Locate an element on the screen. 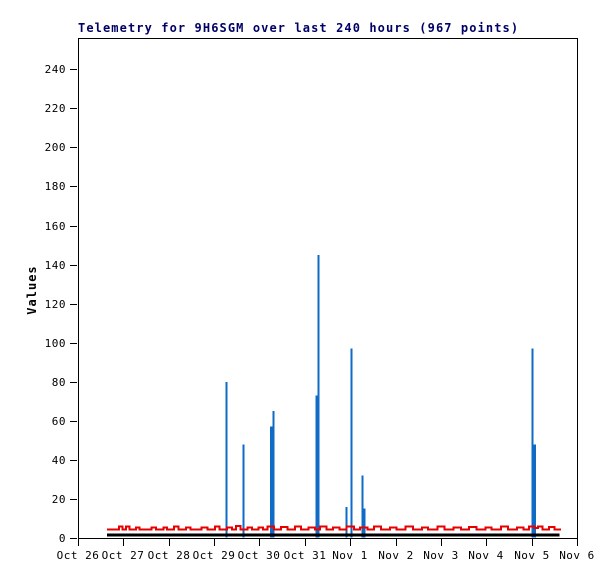 The height and width of the screenshot is (579, 615). y-tick-label: 140 is located at coordinates (55, 265).